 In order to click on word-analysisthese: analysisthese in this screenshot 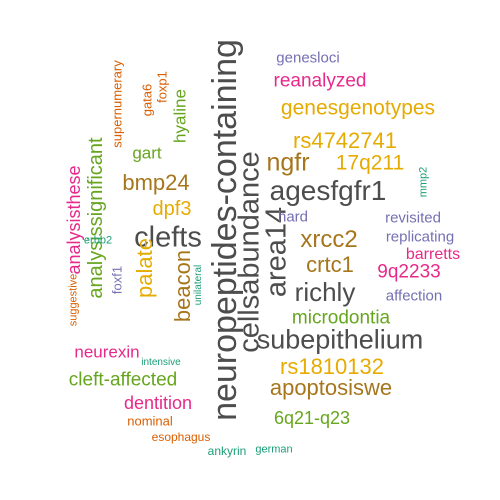, I will do `click(74, 220)`.